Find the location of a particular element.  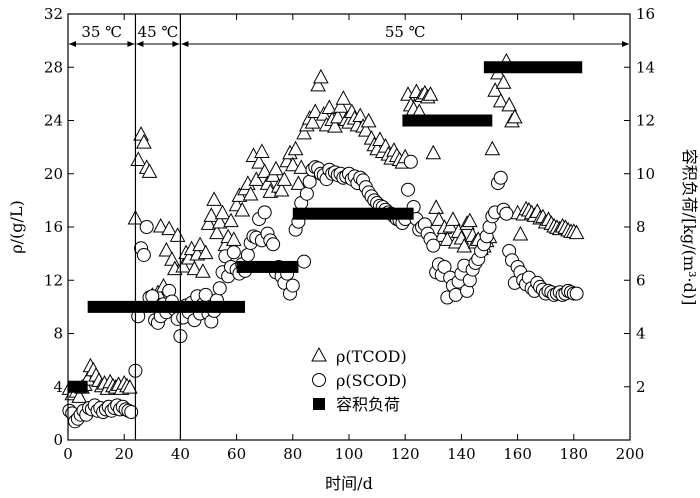

y-right-tick-label: 12 is located at coordinates (645, 121).